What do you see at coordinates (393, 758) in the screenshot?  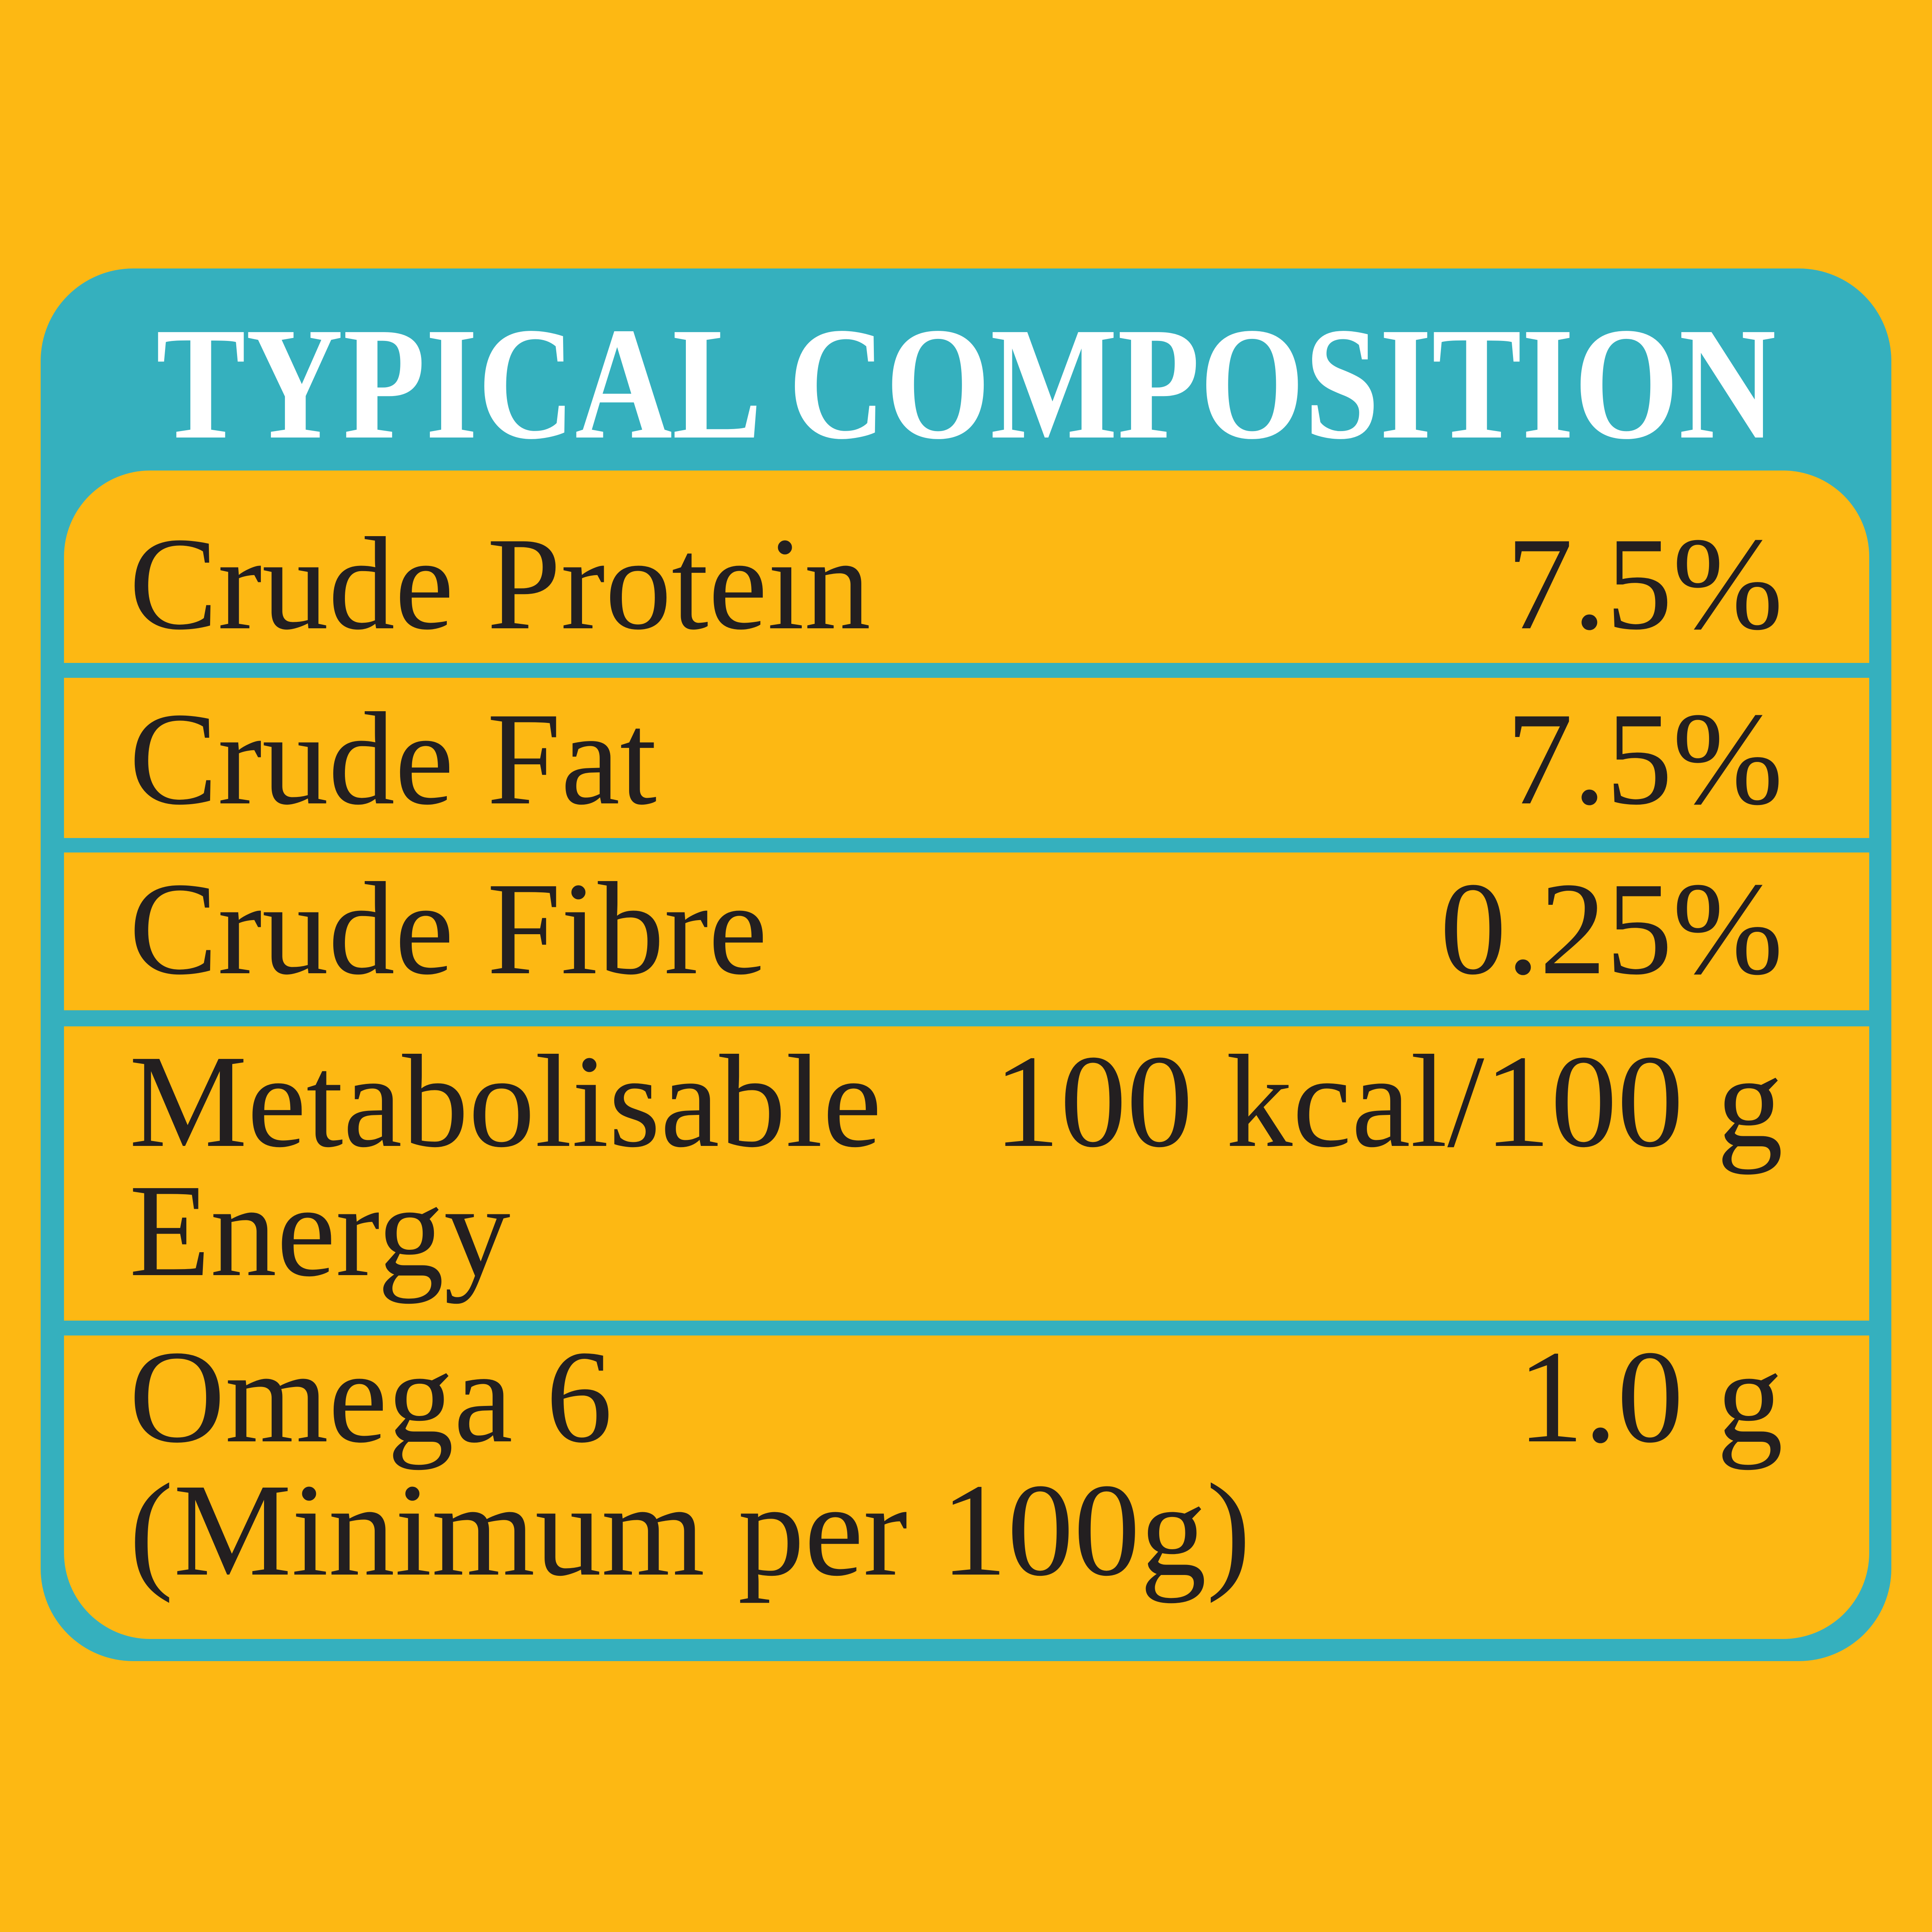 I see `row-label: Crude Fat` at bounding box center [393, 758].